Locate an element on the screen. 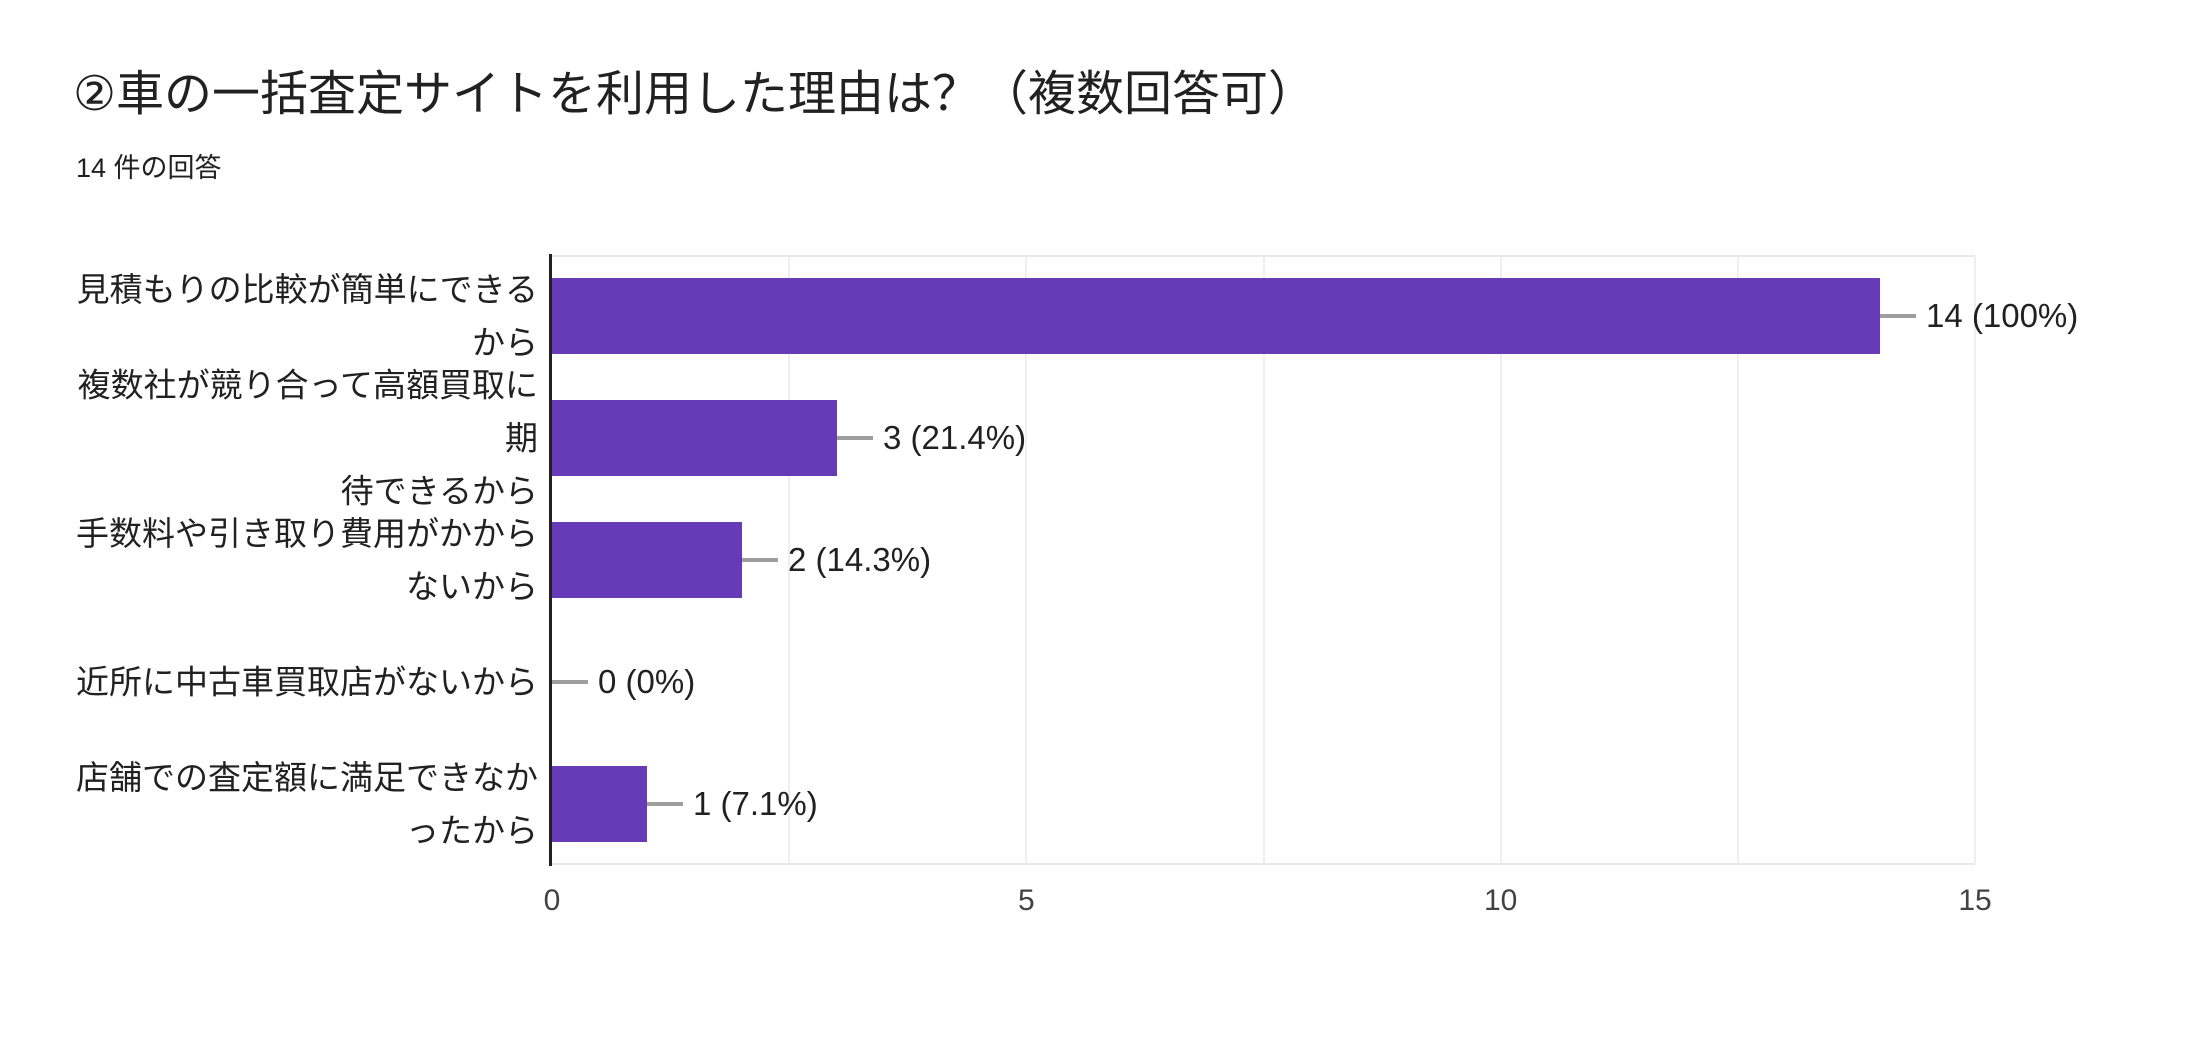  category-label: 複数社が競り合って高額買取に期 待できるから is located at coordinates (307, 438).